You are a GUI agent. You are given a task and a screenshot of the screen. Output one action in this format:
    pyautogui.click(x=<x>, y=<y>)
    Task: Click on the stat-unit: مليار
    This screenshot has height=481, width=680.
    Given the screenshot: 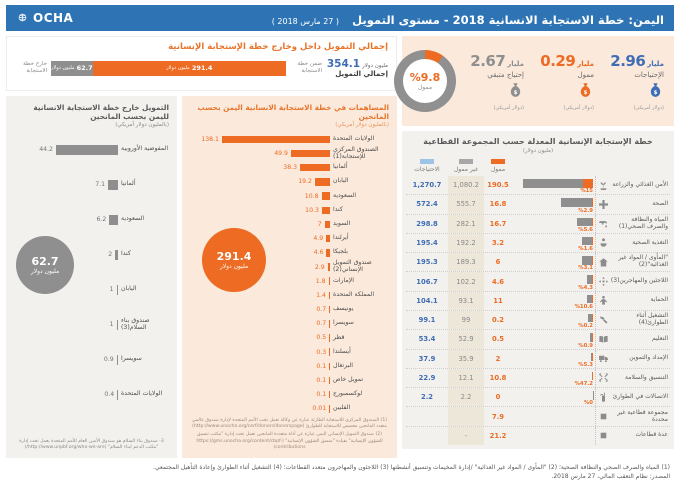 What is the action you would take?
    pyautogui.click(x=585, y=63)
    